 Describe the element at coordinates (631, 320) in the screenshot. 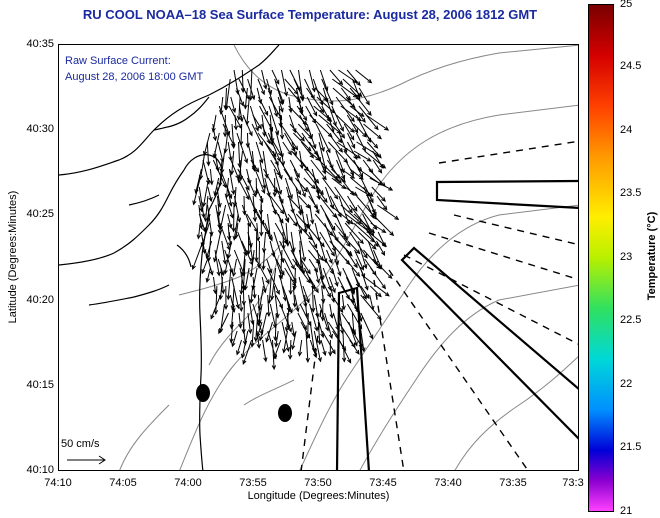

I see `colorbar-tick: 22.5` at that location.